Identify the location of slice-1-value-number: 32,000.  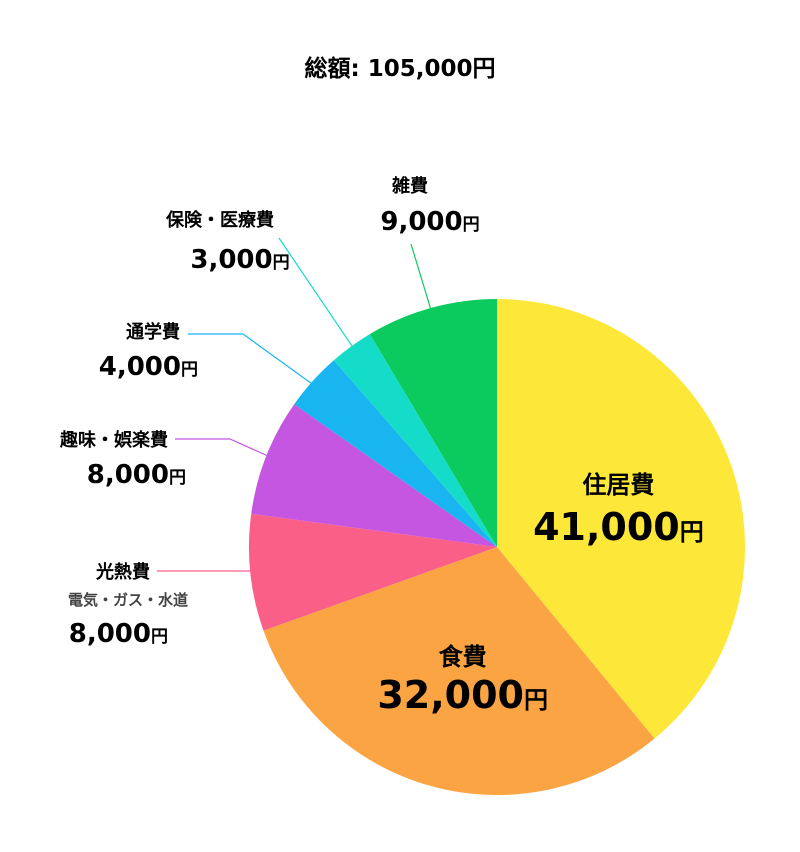
(450, 695).